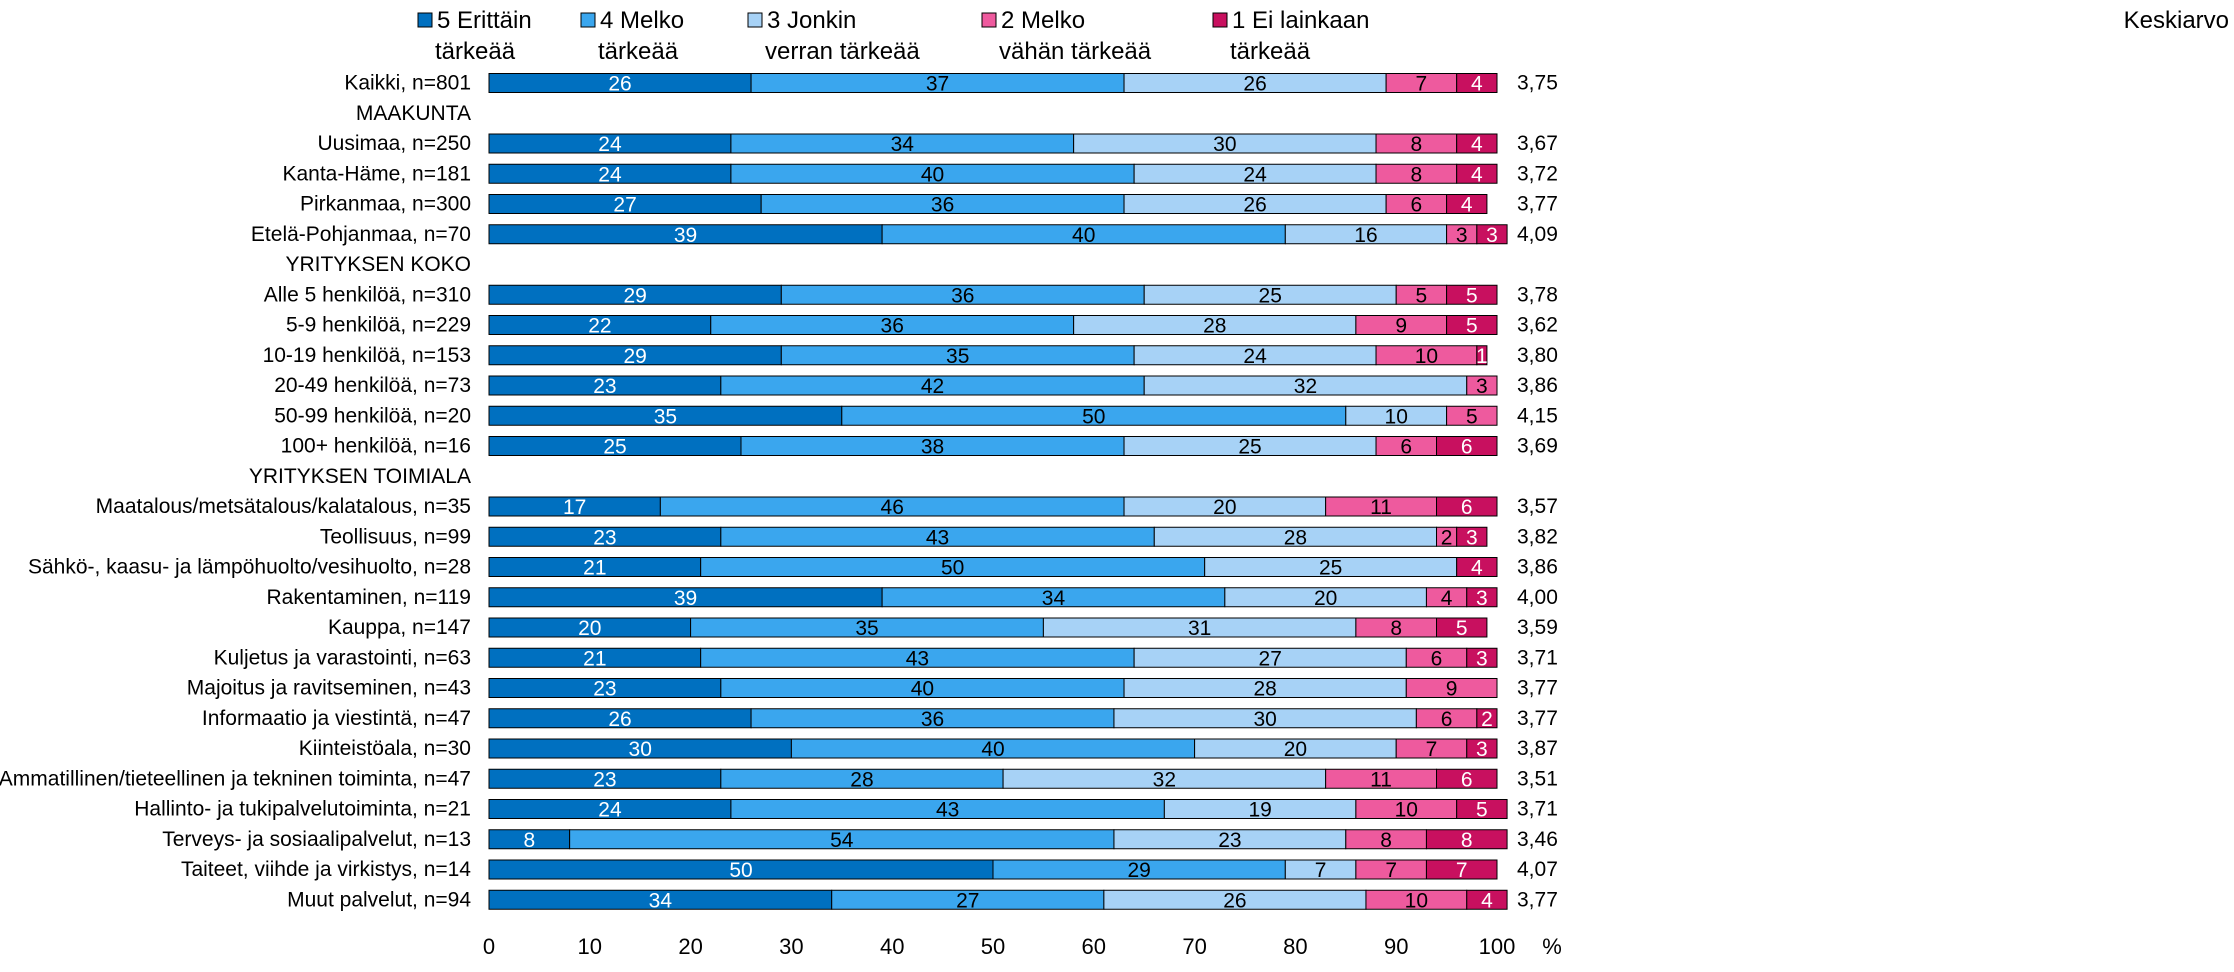 This screenshot has width=2234, height=972. Describe the element at coordinates (1305, 386) in the screenshot. I see `data-label: 32` at that location.